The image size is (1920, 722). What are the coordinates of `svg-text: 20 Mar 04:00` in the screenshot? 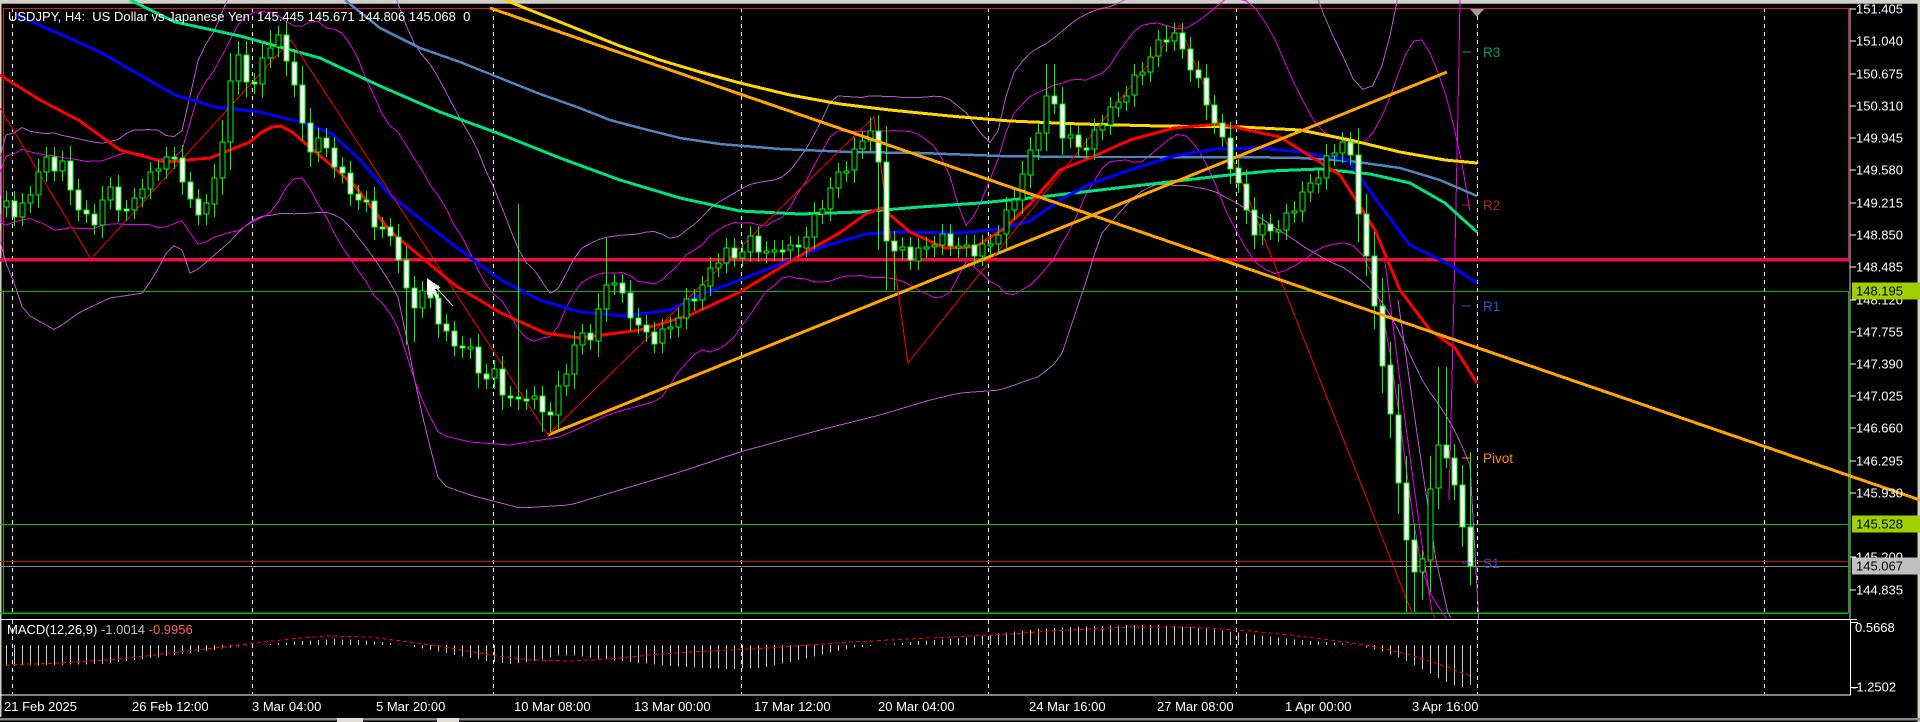 It's located at (916, 706).